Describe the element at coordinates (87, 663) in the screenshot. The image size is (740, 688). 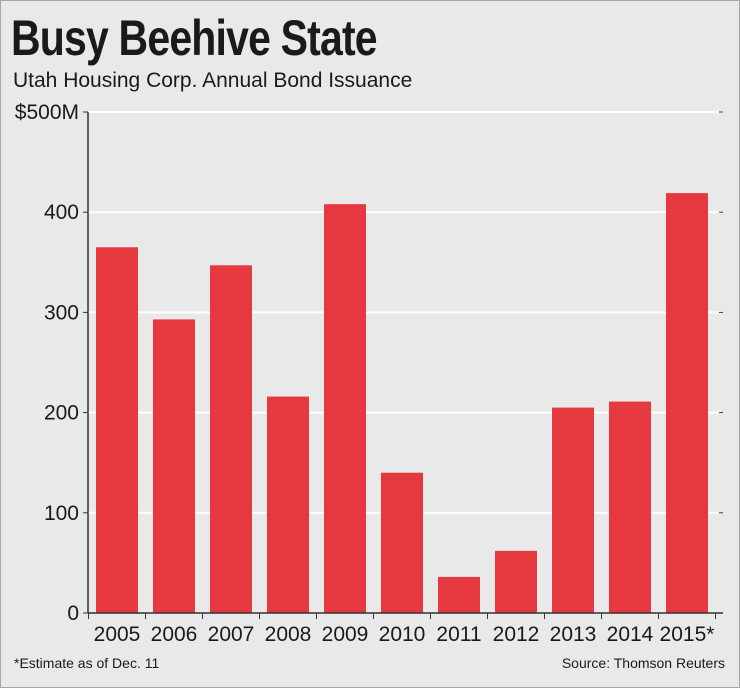
I see `estimate-footnote: *Estimate as of Dec. 11` at that location.